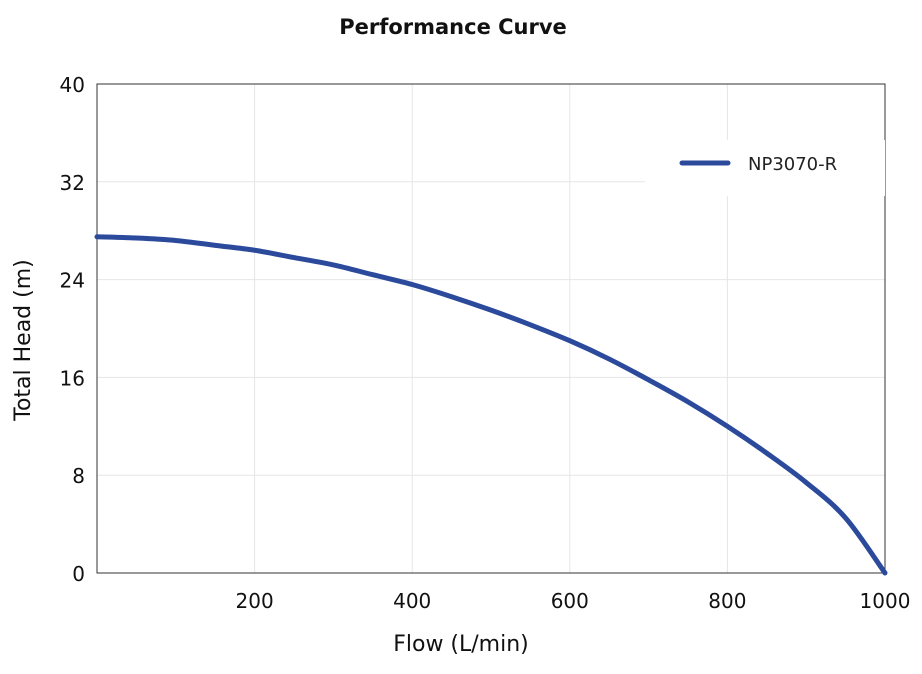 This screenshot has width=922, height=674. I want to click on y-axis-ticks: 0 8 16 24 32 40, so click(72, 329).